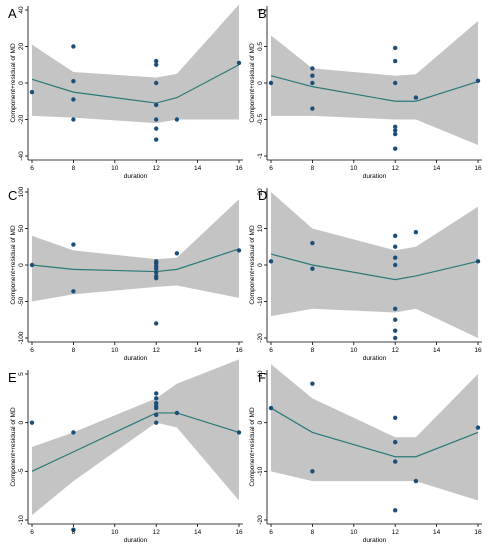 This screenshot has height=550, width=493. Describe the element at coordinates (21, 47) in the screenshot. I see `y-tick-label: 20` at that location.